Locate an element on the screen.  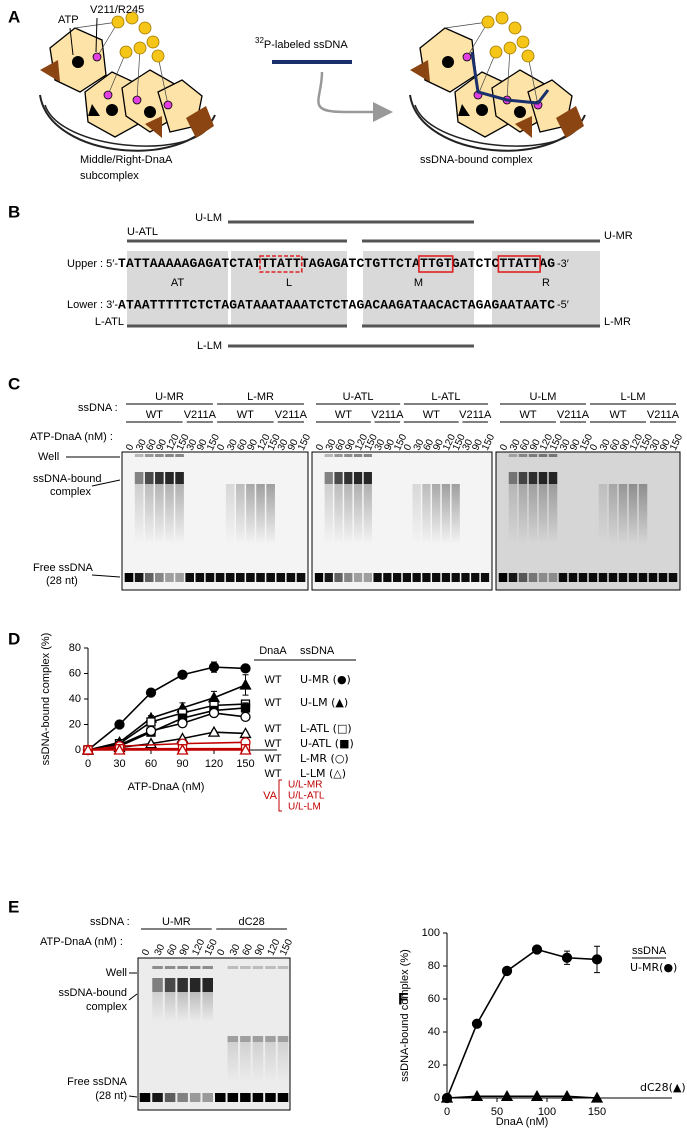
legend-name: U/L-ATL is located at coordinates (306, 796).